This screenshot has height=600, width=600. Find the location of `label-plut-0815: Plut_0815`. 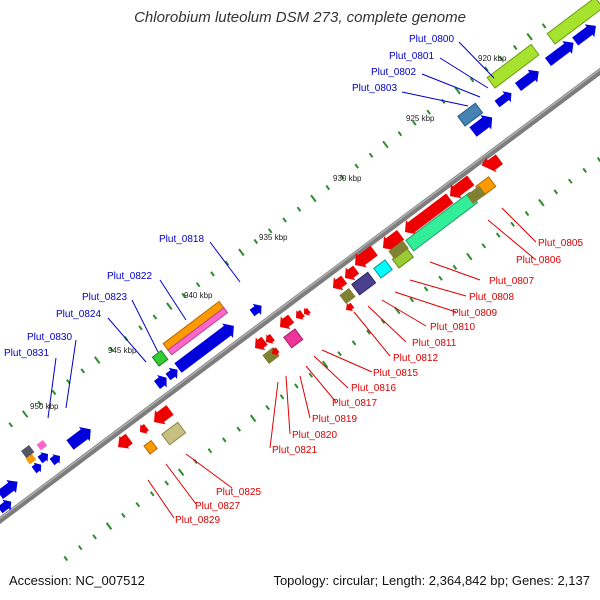

label-plut-0815: Plut_0815 is located at coordinates (395, 373).